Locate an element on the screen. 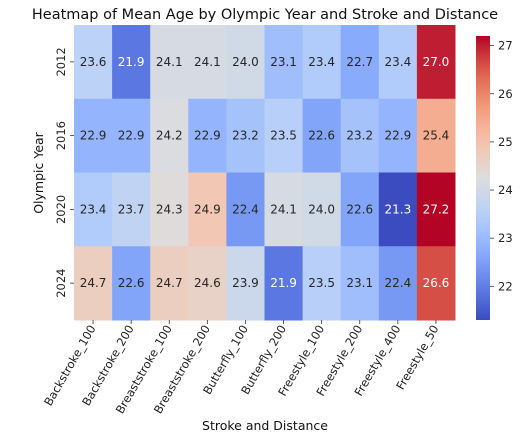  y-axis-ticks: 2012 2016 2020 2024 is located at coordinates (64, 172).